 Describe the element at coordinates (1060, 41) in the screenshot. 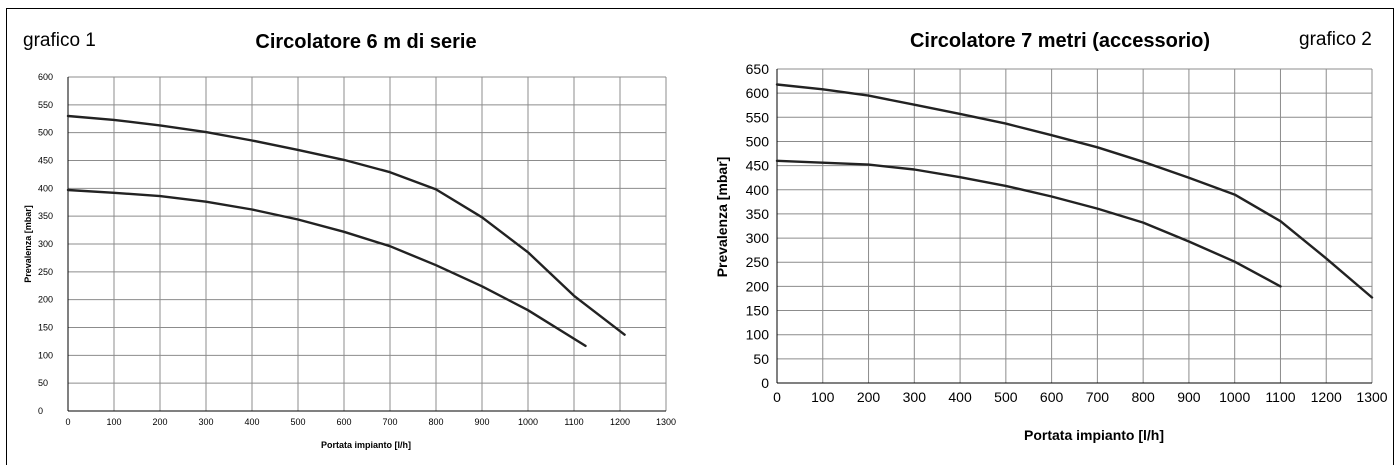

I see `chart2-title: Circolatore 7 metri (accessorio)` at that location.